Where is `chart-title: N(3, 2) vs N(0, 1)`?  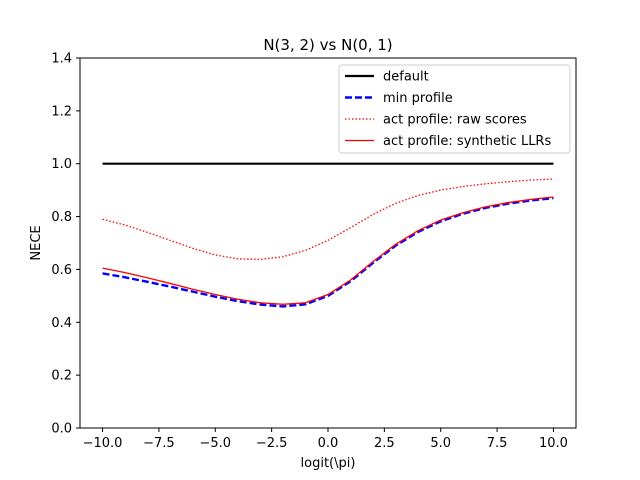
chart-title: N(3, 2) vs N(0, 1) is located at coordinates (327, 45).